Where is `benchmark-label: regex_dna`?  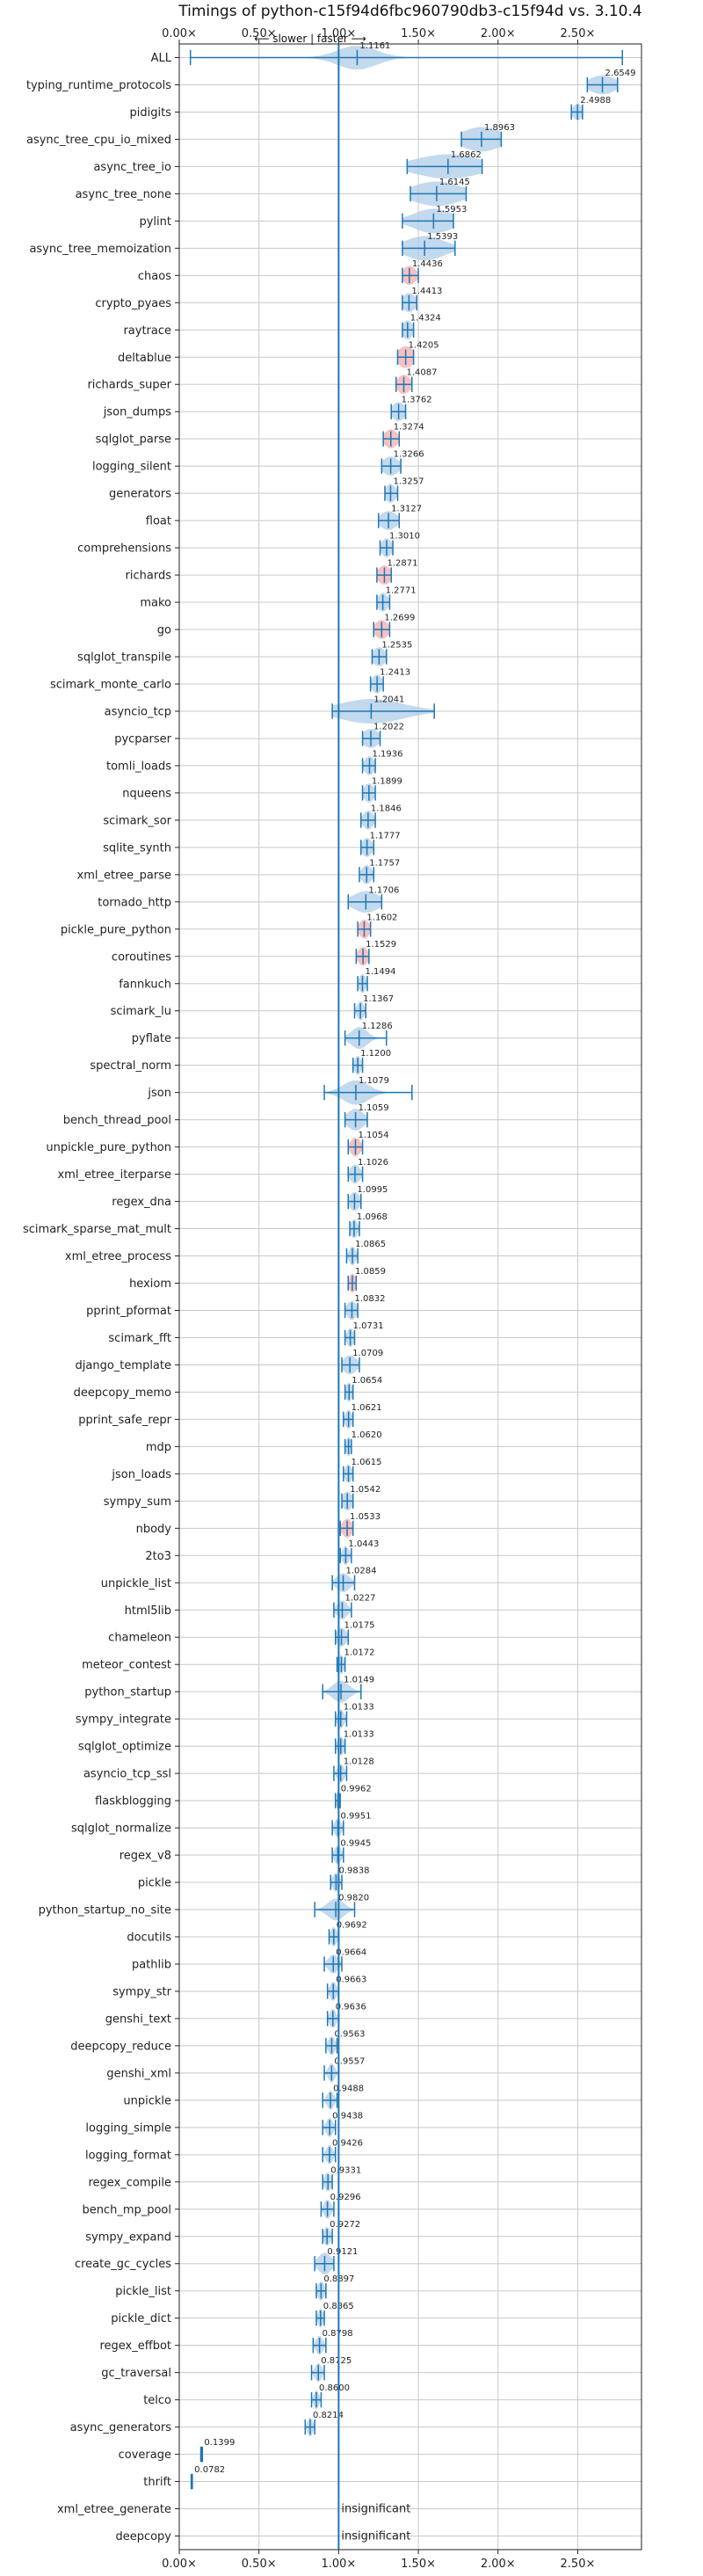 benchmark-label: regex_dna is located at coordinates (142, 1202).